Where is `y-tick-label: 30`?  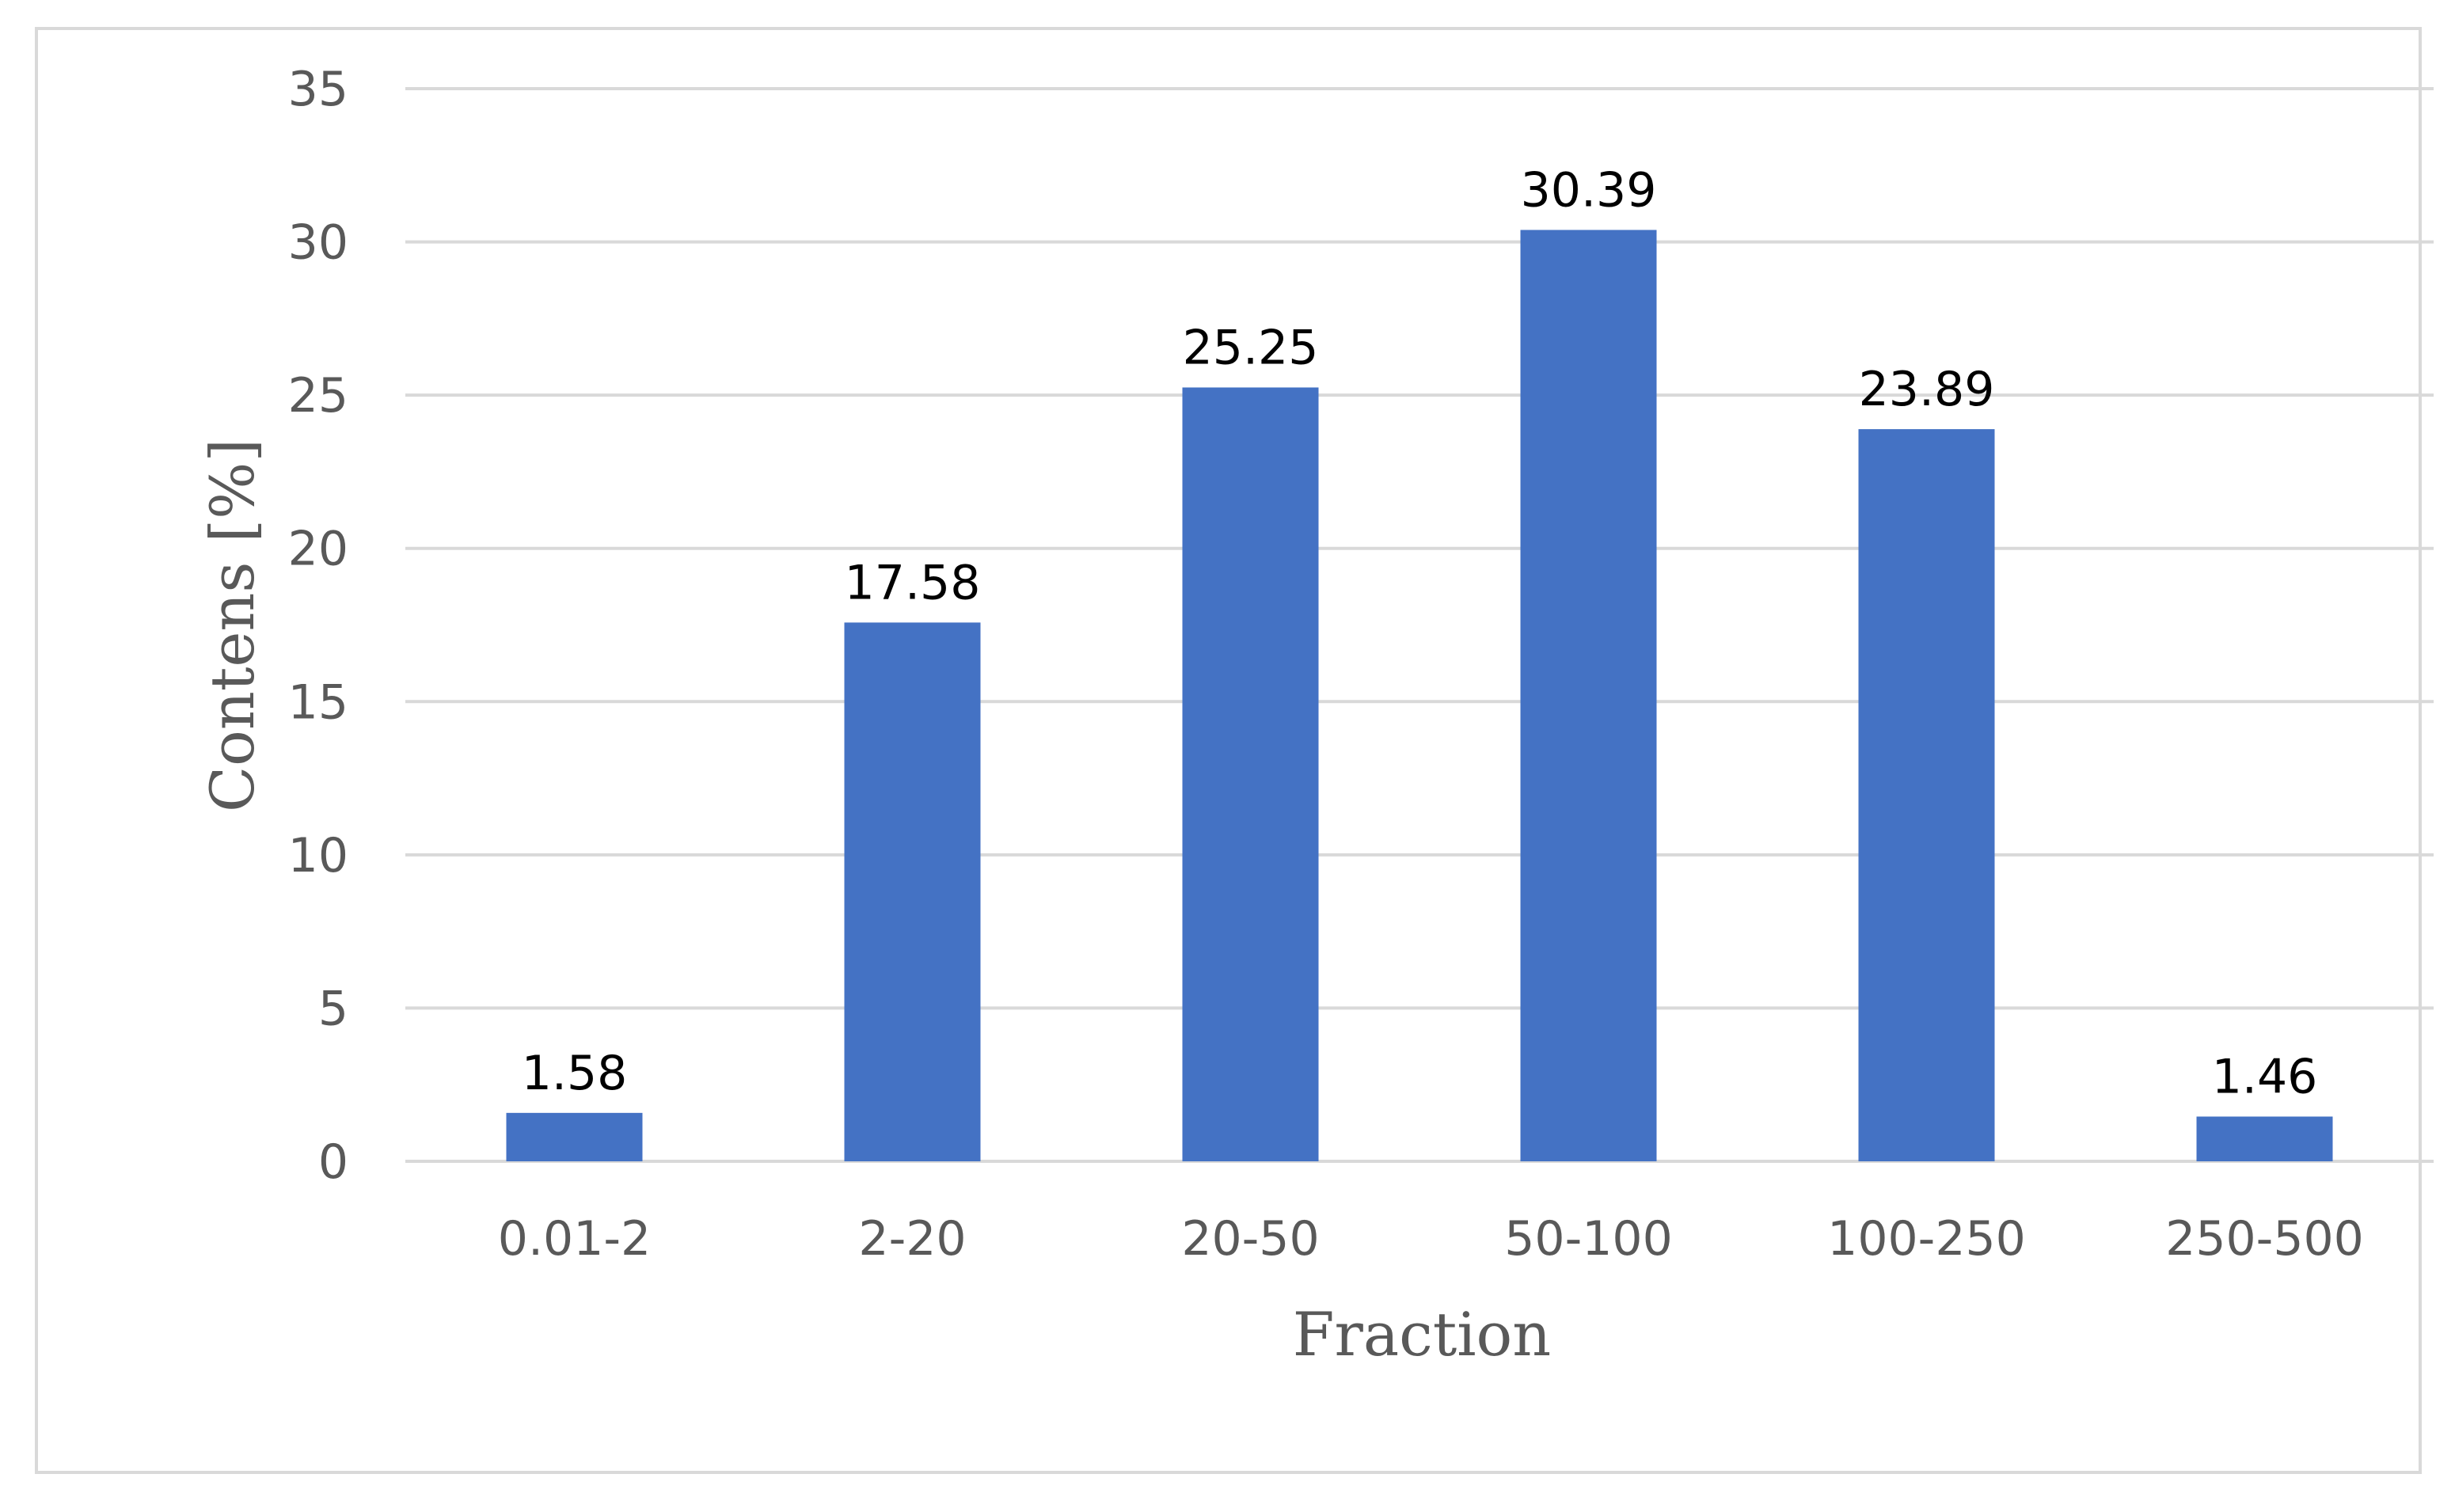
y-tick-label: 30 is located at coordinates (318, 243).